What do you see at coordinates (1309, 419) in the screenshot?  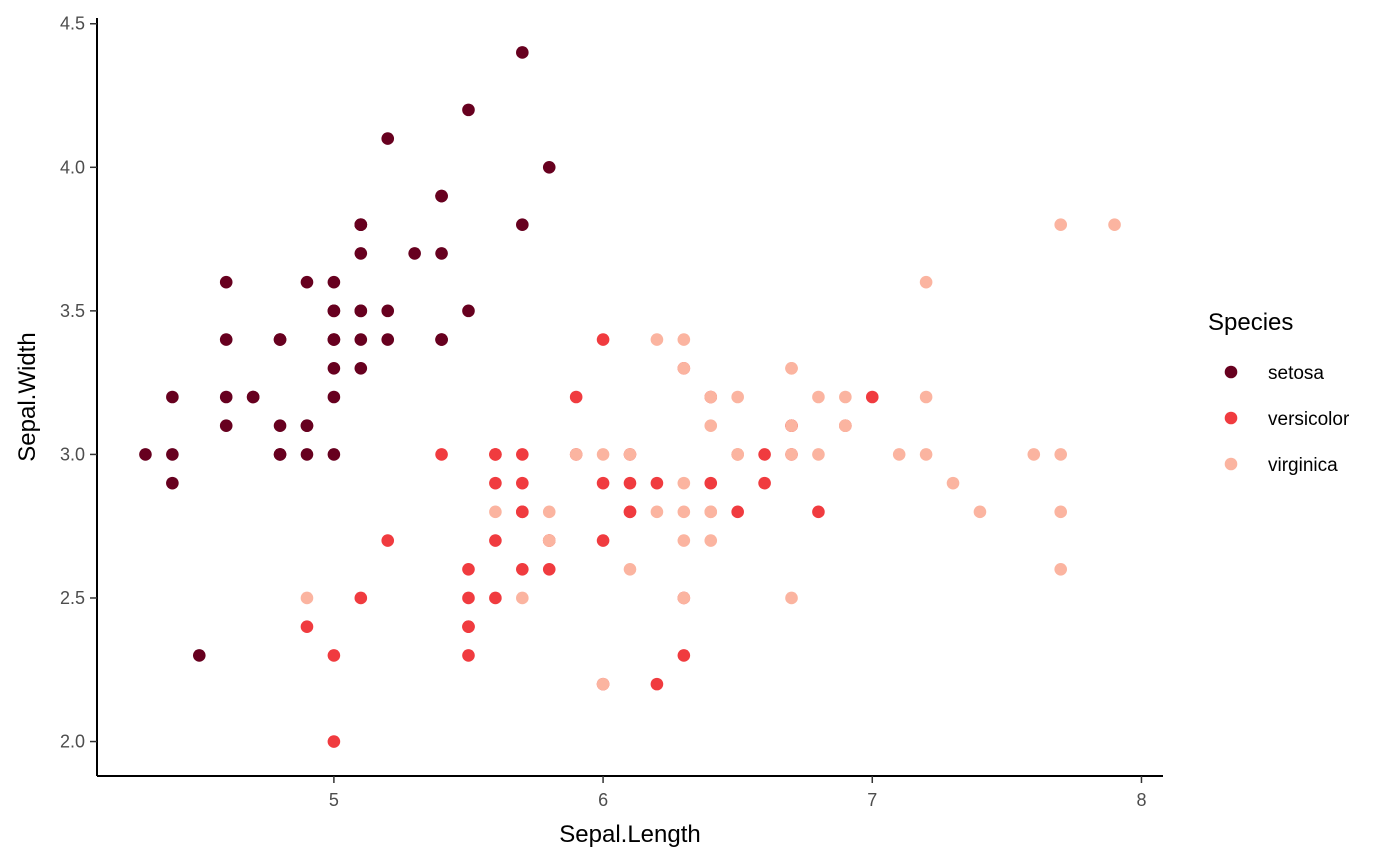 I see `legend-label-versicolor: versicolor` at bounding box center [1309, 419].